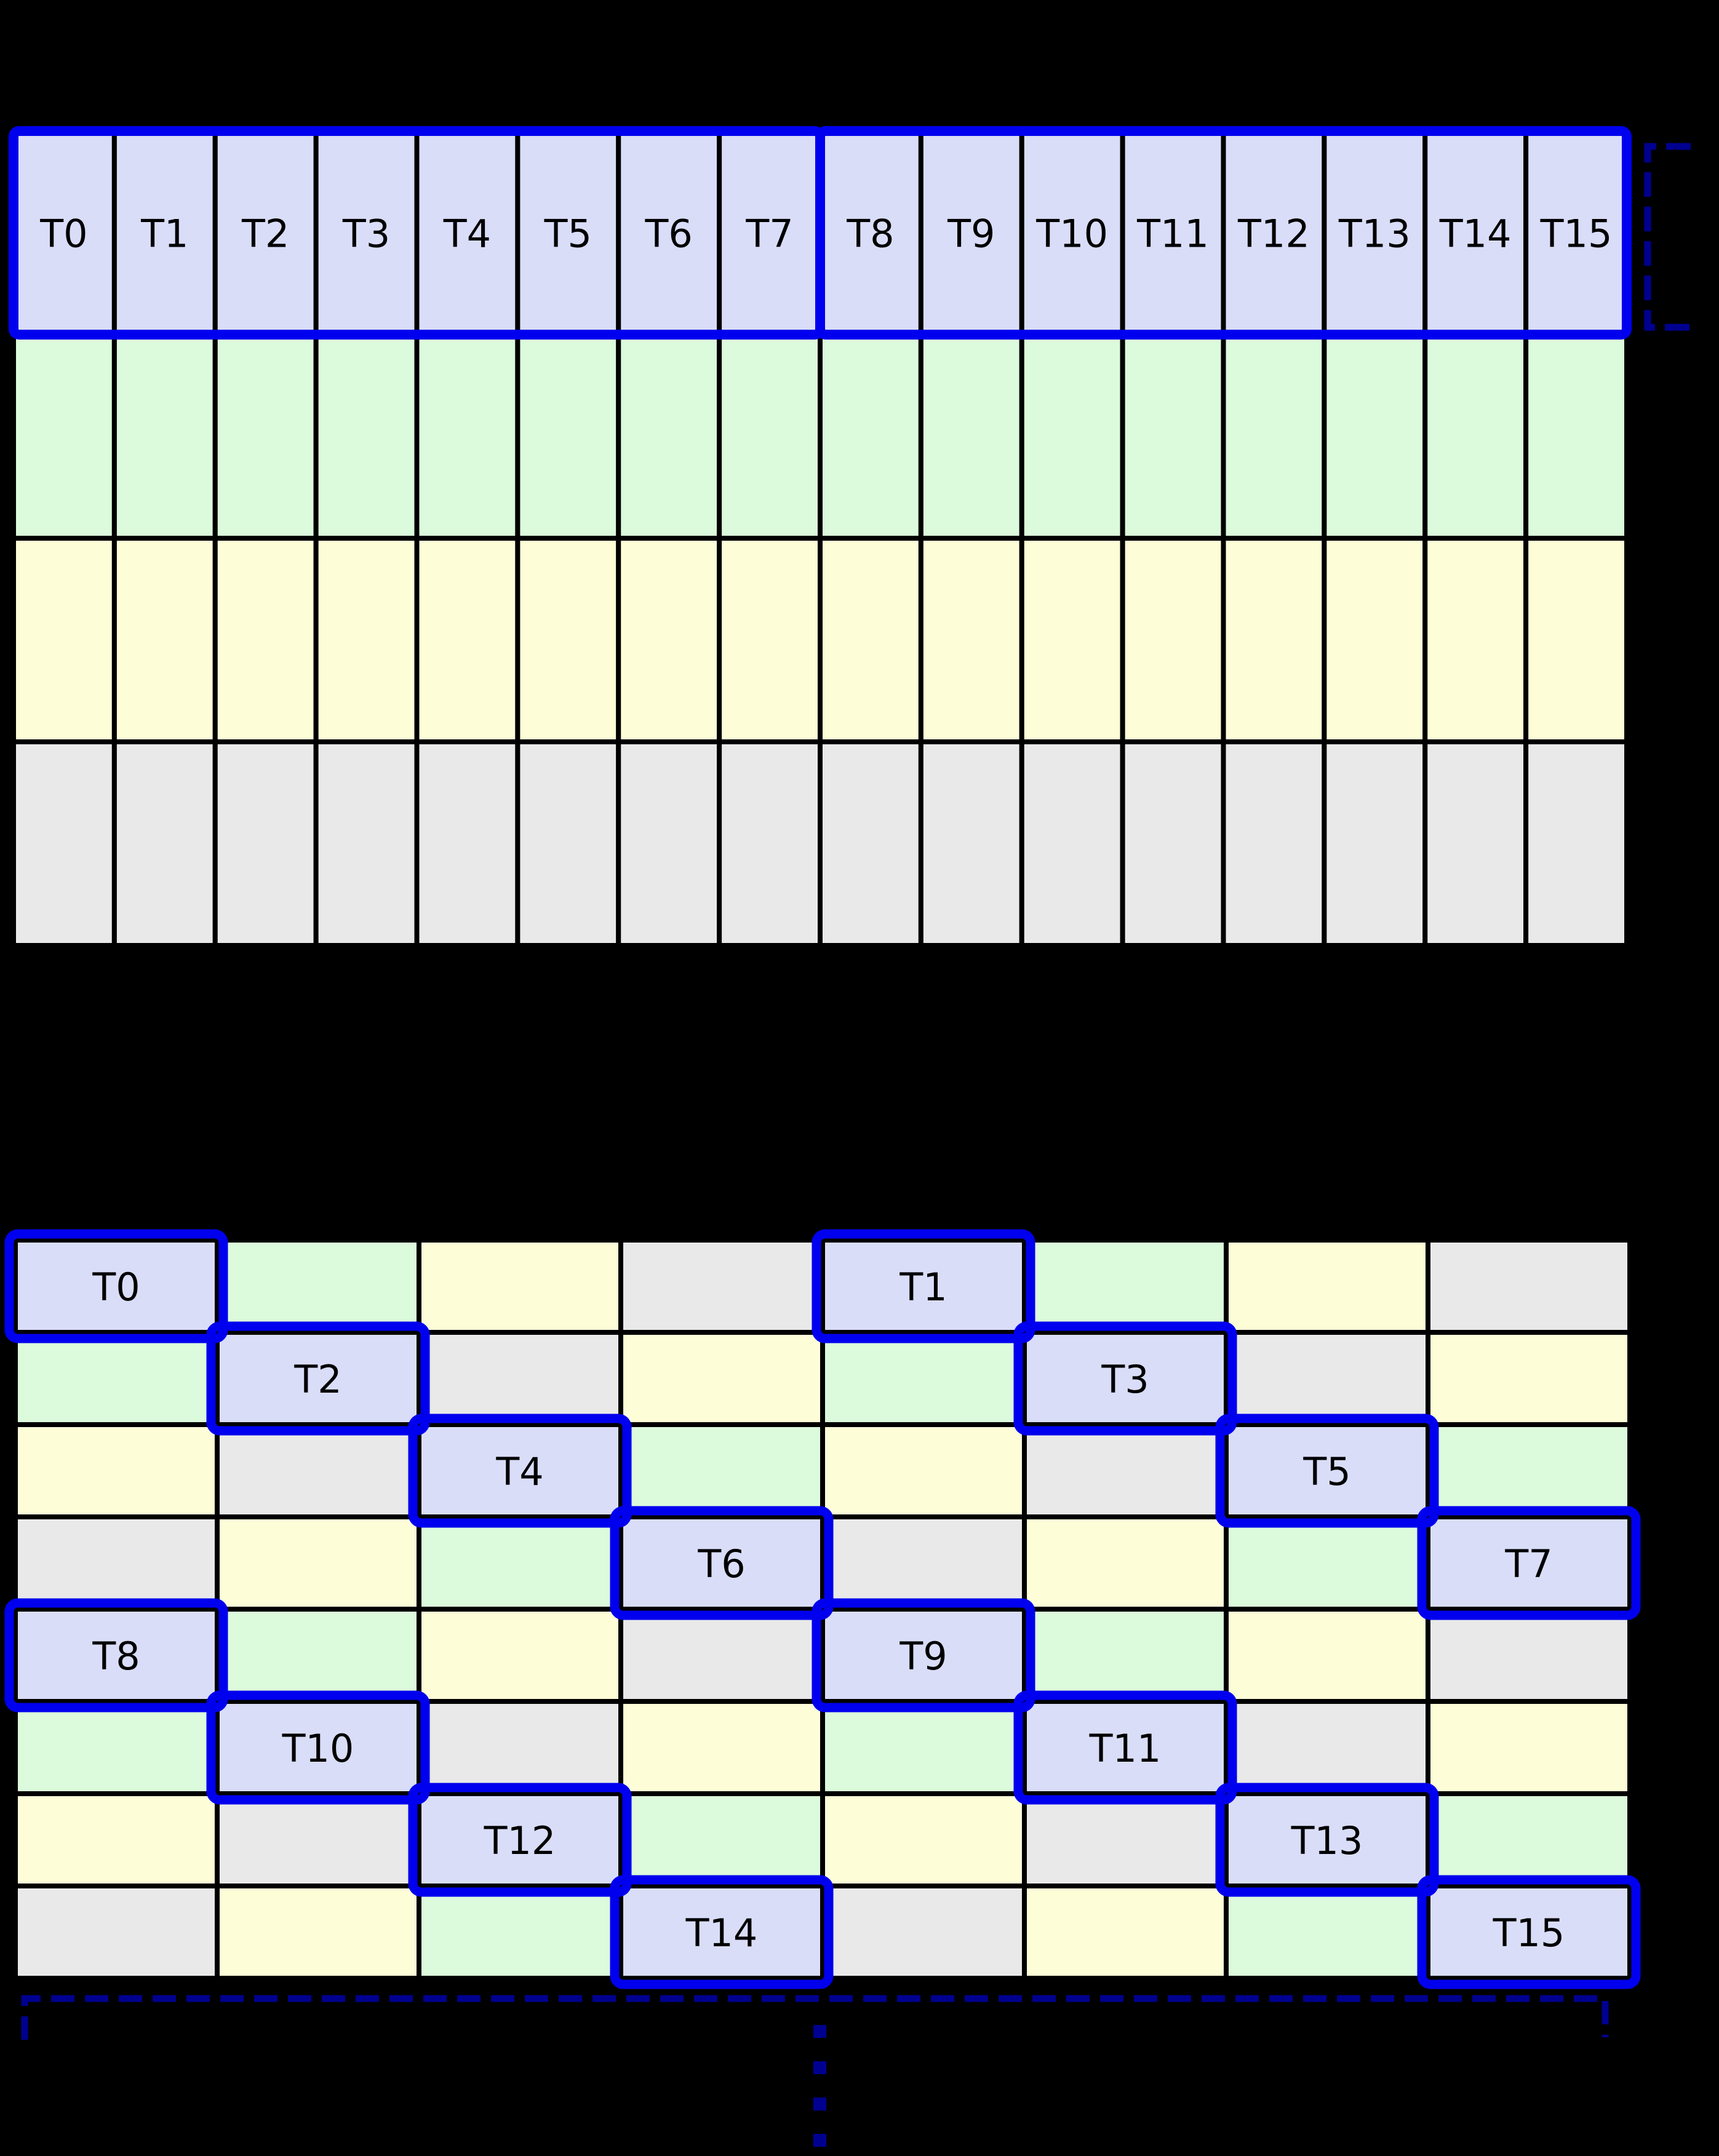 Image resolution: width=1719 pixels, height=2156 pixels. Describe the element at coordinates (815, 2017) in the screenshot. I see `grid-extent-bracket` at that location.